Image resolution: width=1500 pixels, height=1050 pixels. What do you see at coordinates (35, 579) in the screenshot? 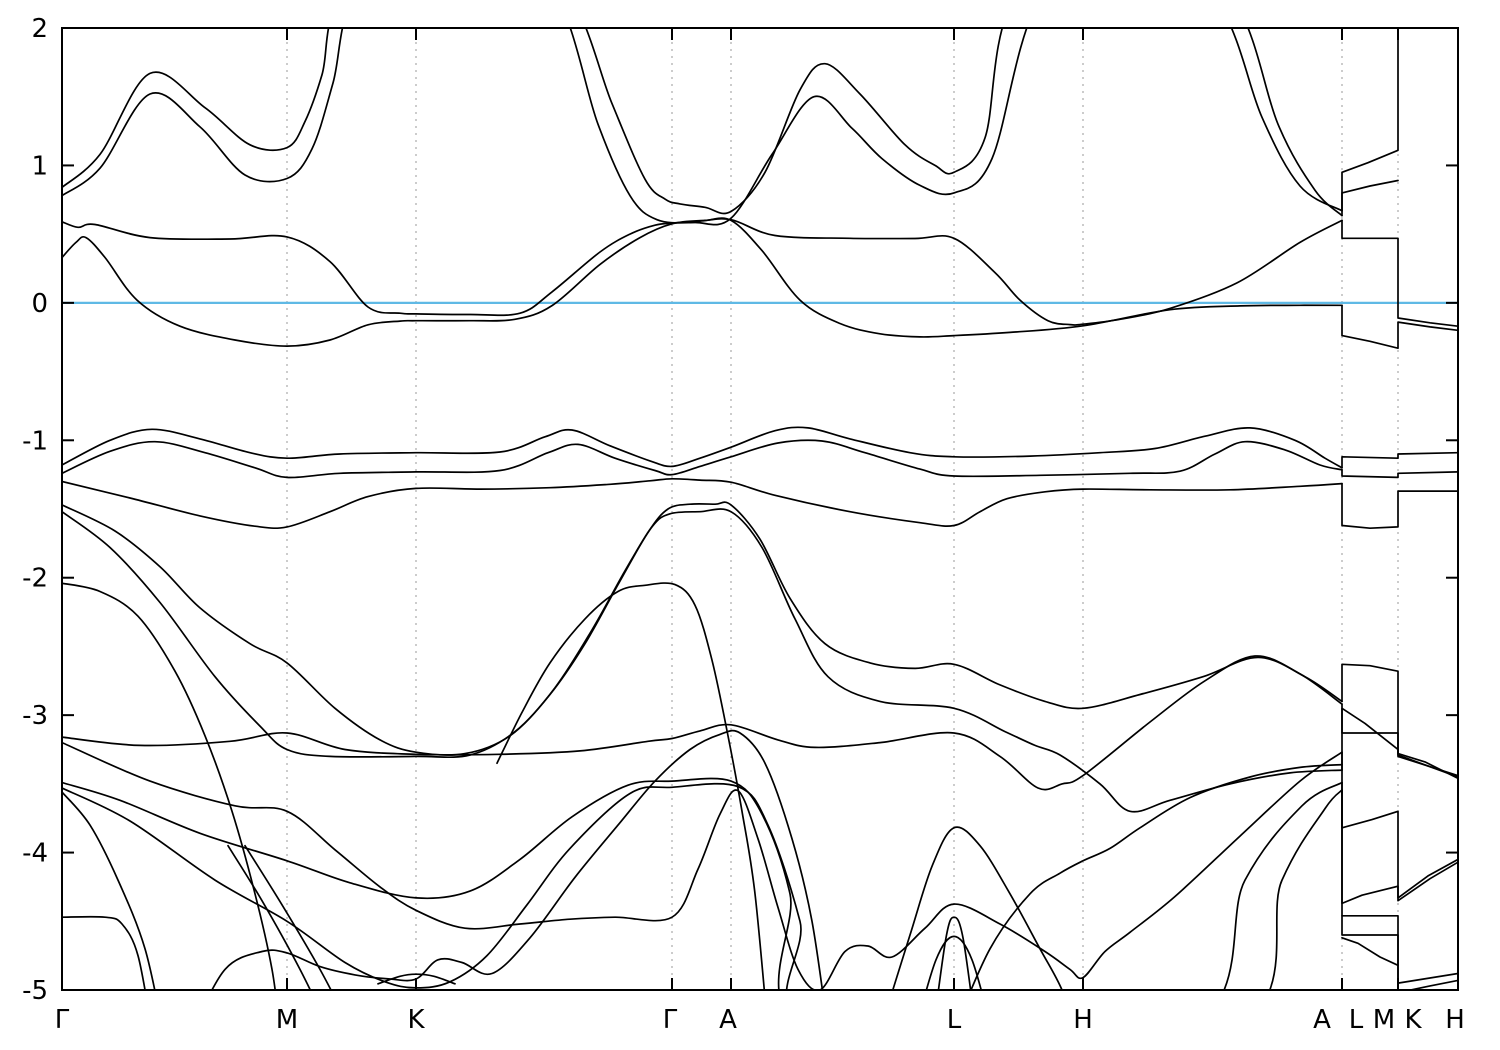
I see `y-tick-label: -2` at bounding box center [35, 579].